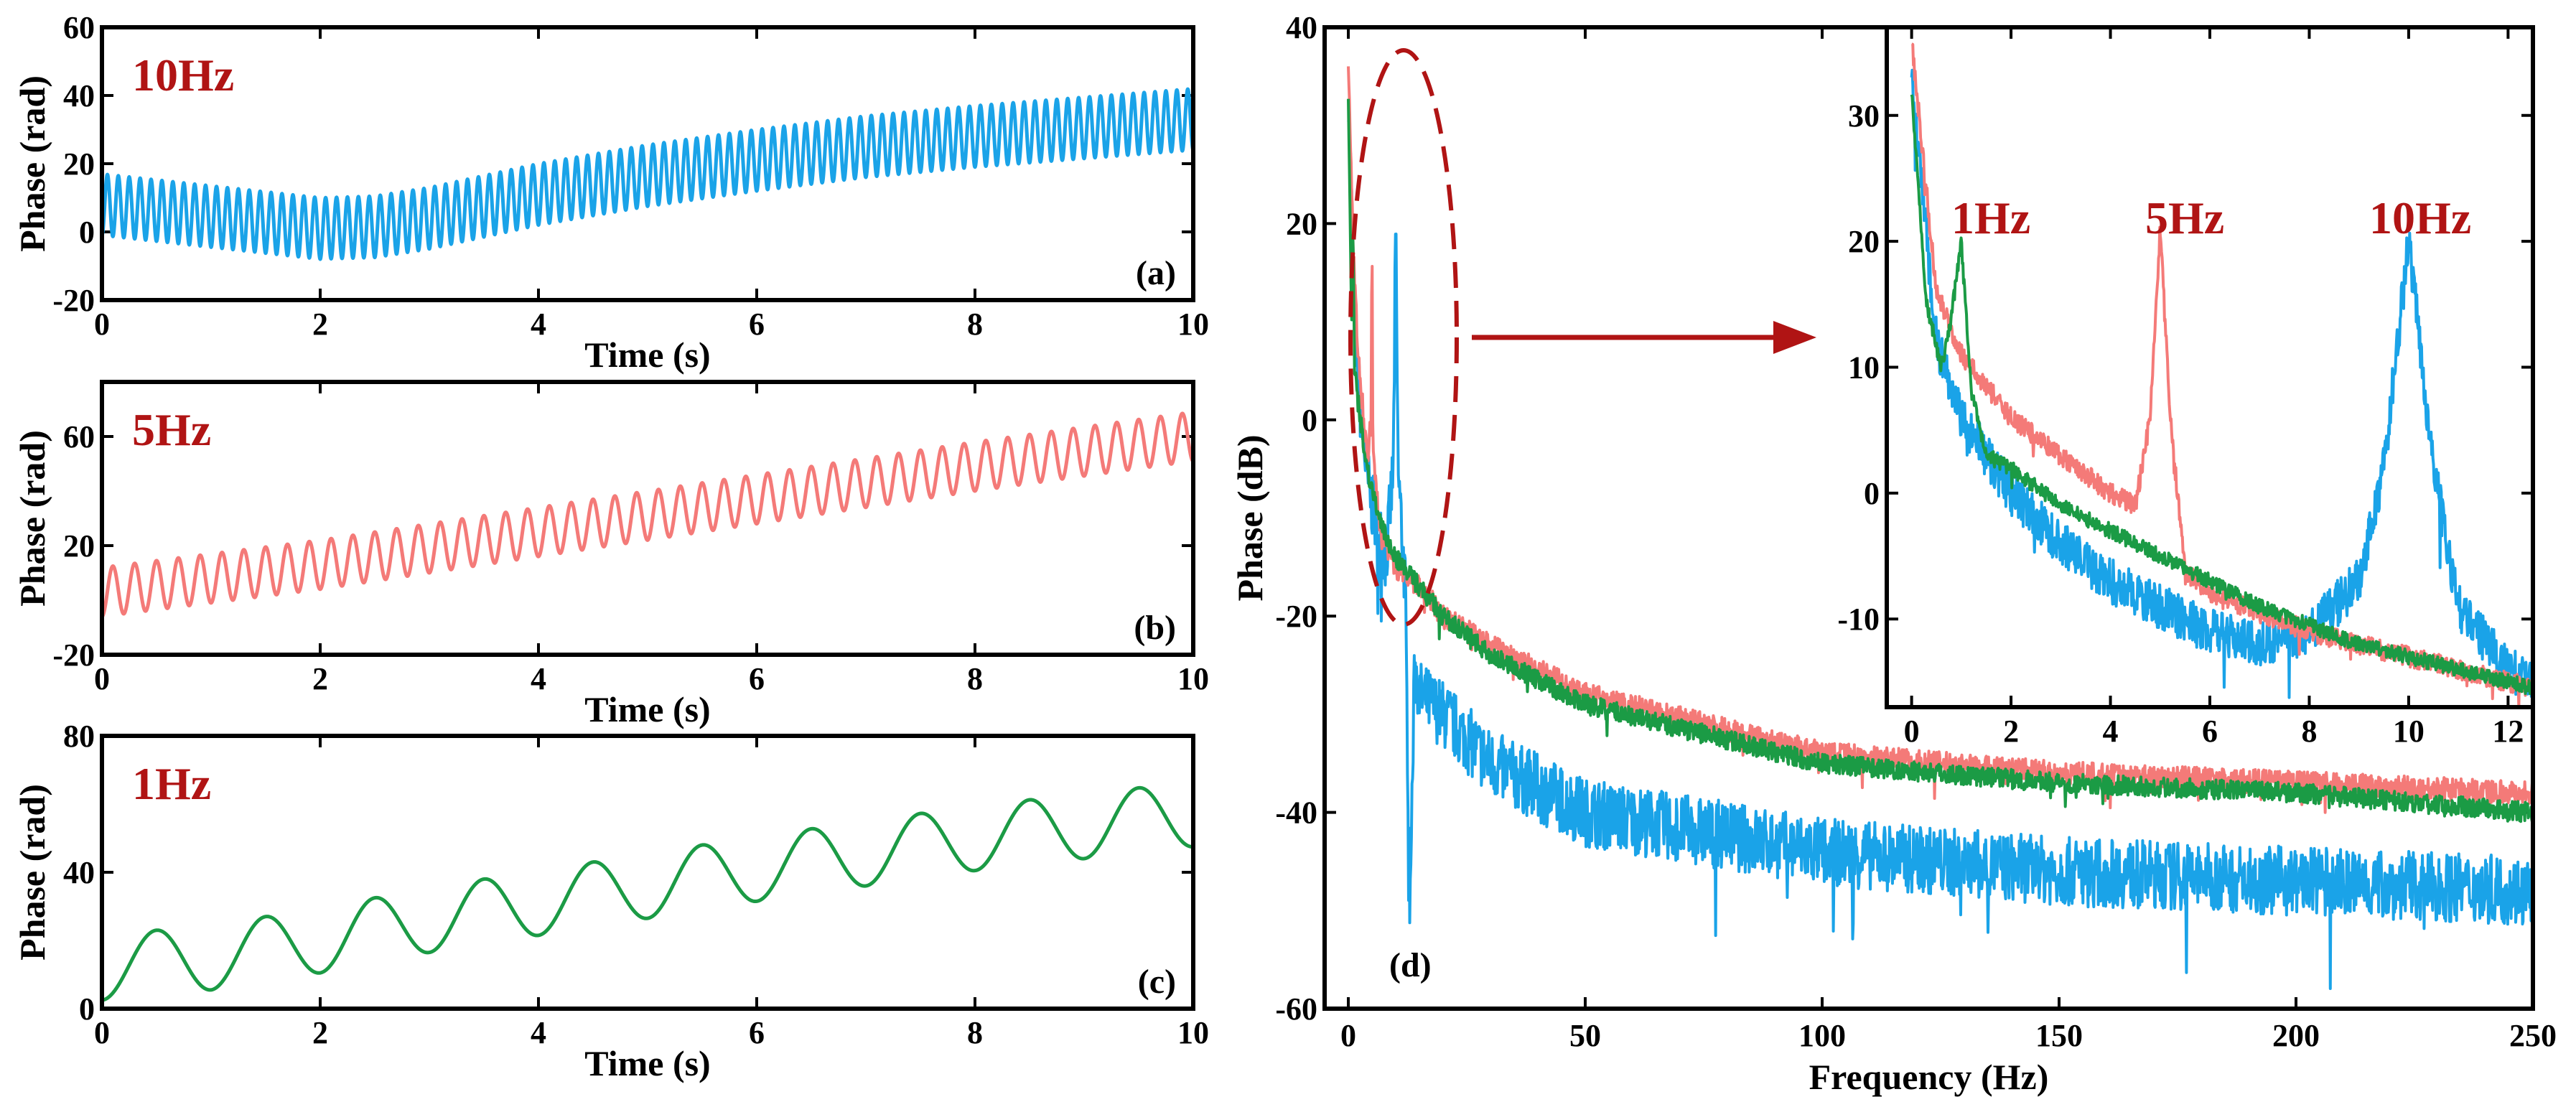  I want to click on panel-label: (b), so click(1155, 628).